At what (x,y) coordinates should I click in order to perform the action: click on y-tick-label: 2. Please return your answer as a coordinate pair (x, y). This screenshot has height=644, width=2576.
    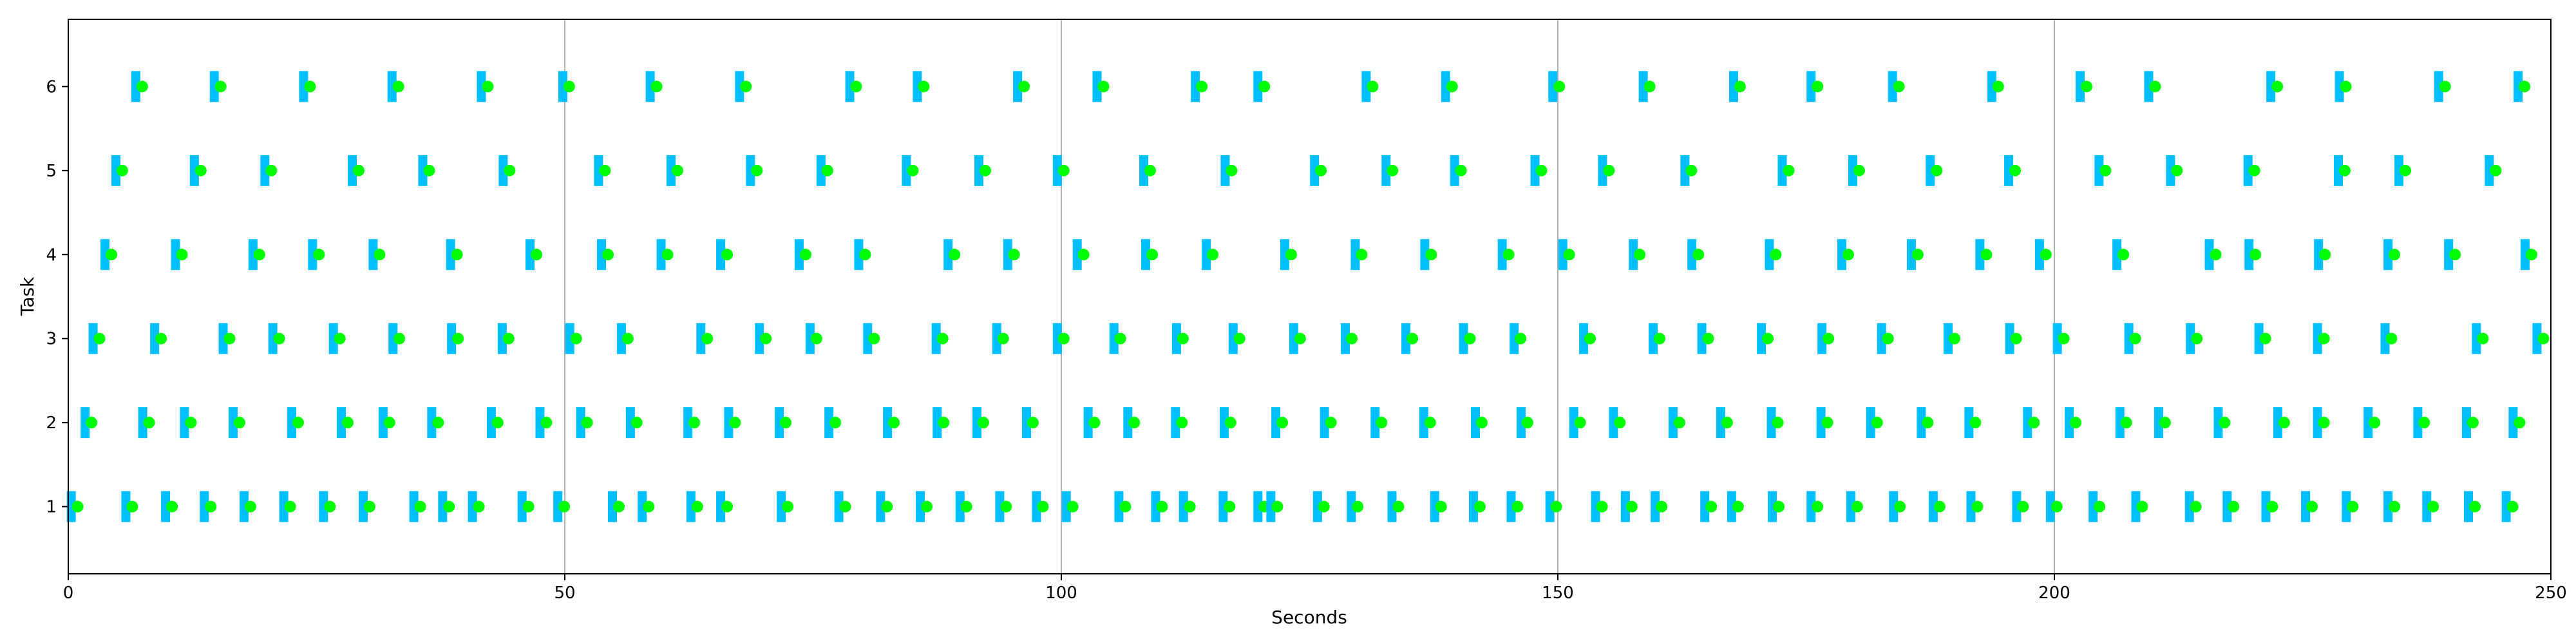
    Looking at the image, I should click on (52, 423).